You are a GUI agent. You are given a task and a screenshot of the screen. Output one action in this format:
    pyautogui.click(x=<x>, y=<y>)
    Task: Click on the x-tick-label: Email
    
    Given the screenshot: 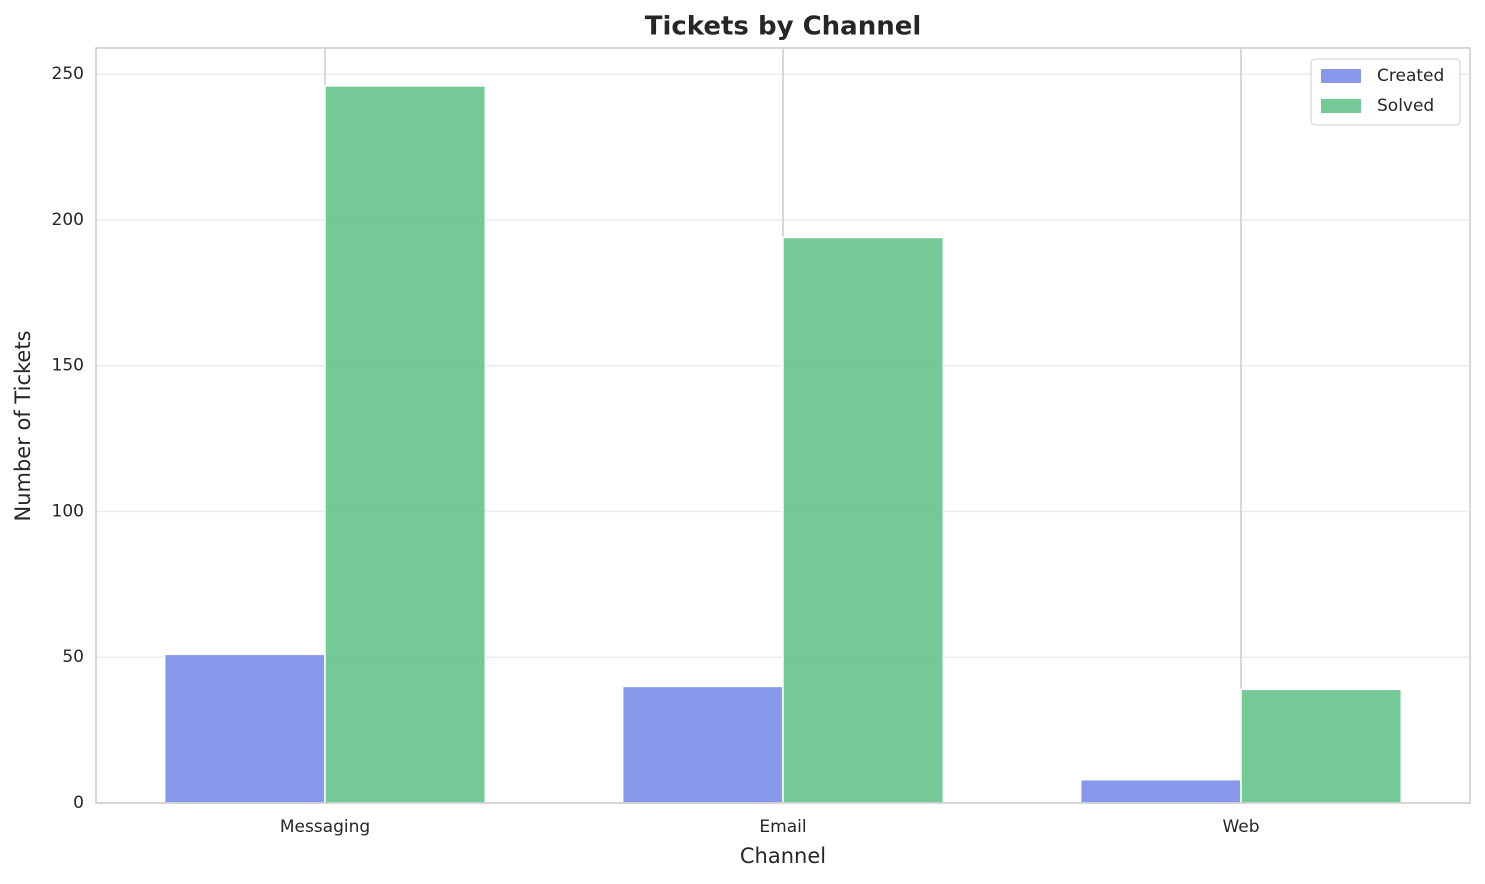 What is the action you would take?
    pyautogui.click(x=782, y=827)
    